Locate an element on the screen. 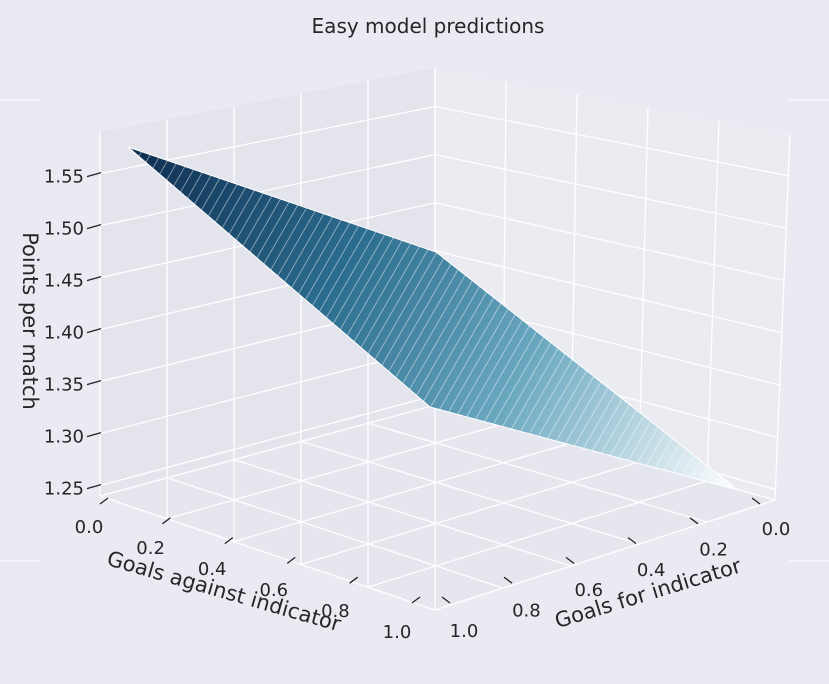 The image size is (829, 684). chart-title: Easy model predictions is located at coordinates (428, 26).